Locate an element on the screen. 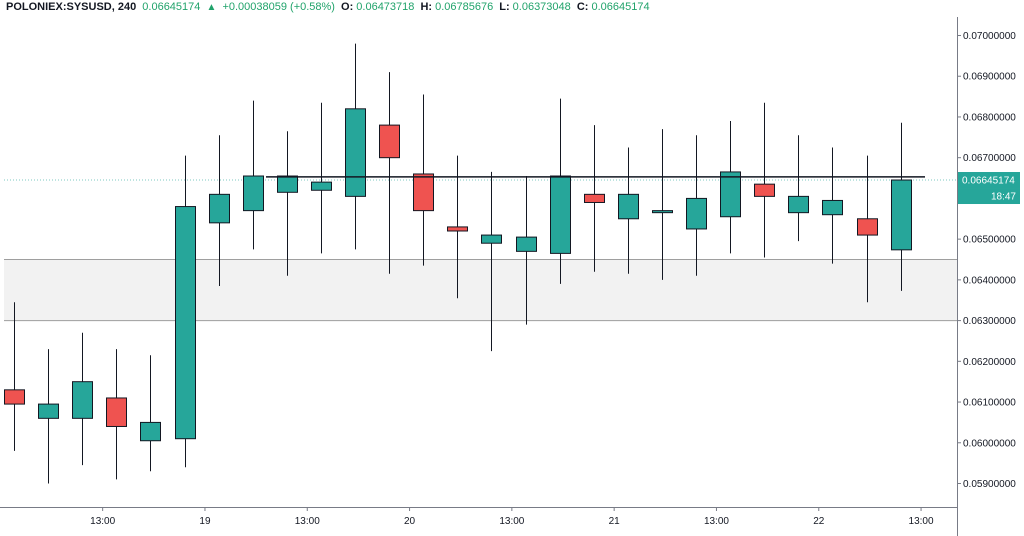 The image size is (1024, 536). up-triangle-icon: ▲ is located at coordinates (211, 7).